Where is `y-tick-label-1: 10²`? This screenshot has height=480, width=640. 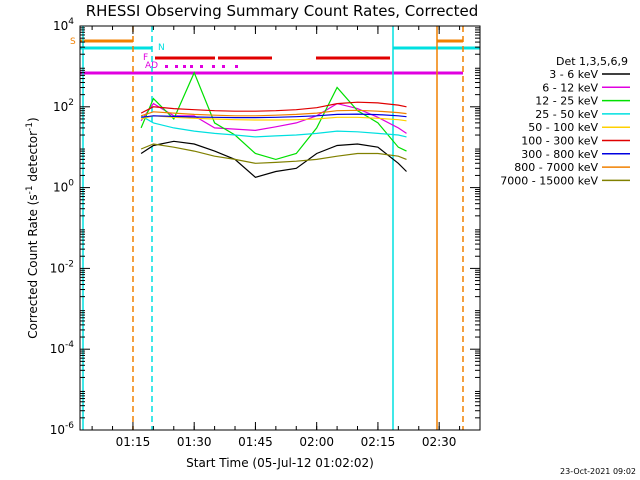 y-tick-label-1: 10² is located at coordinates (63, 106).